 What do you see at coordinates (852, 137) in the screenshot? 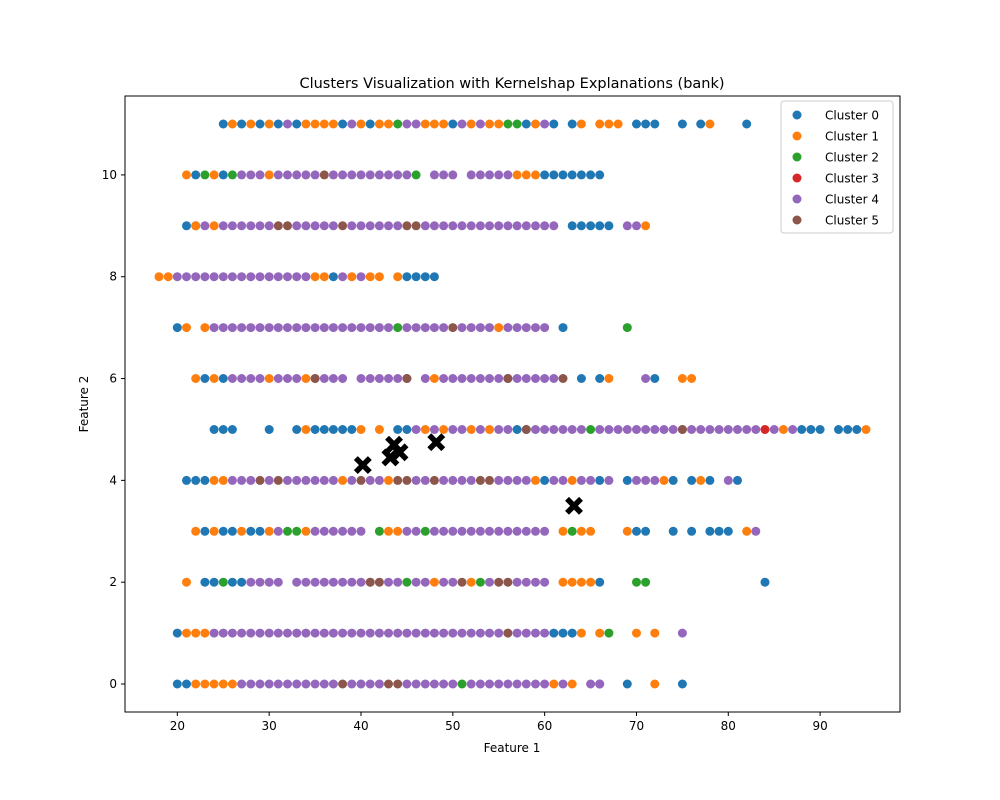
I see `legend-label: Cluster 1` at bounding box center [852, 137].